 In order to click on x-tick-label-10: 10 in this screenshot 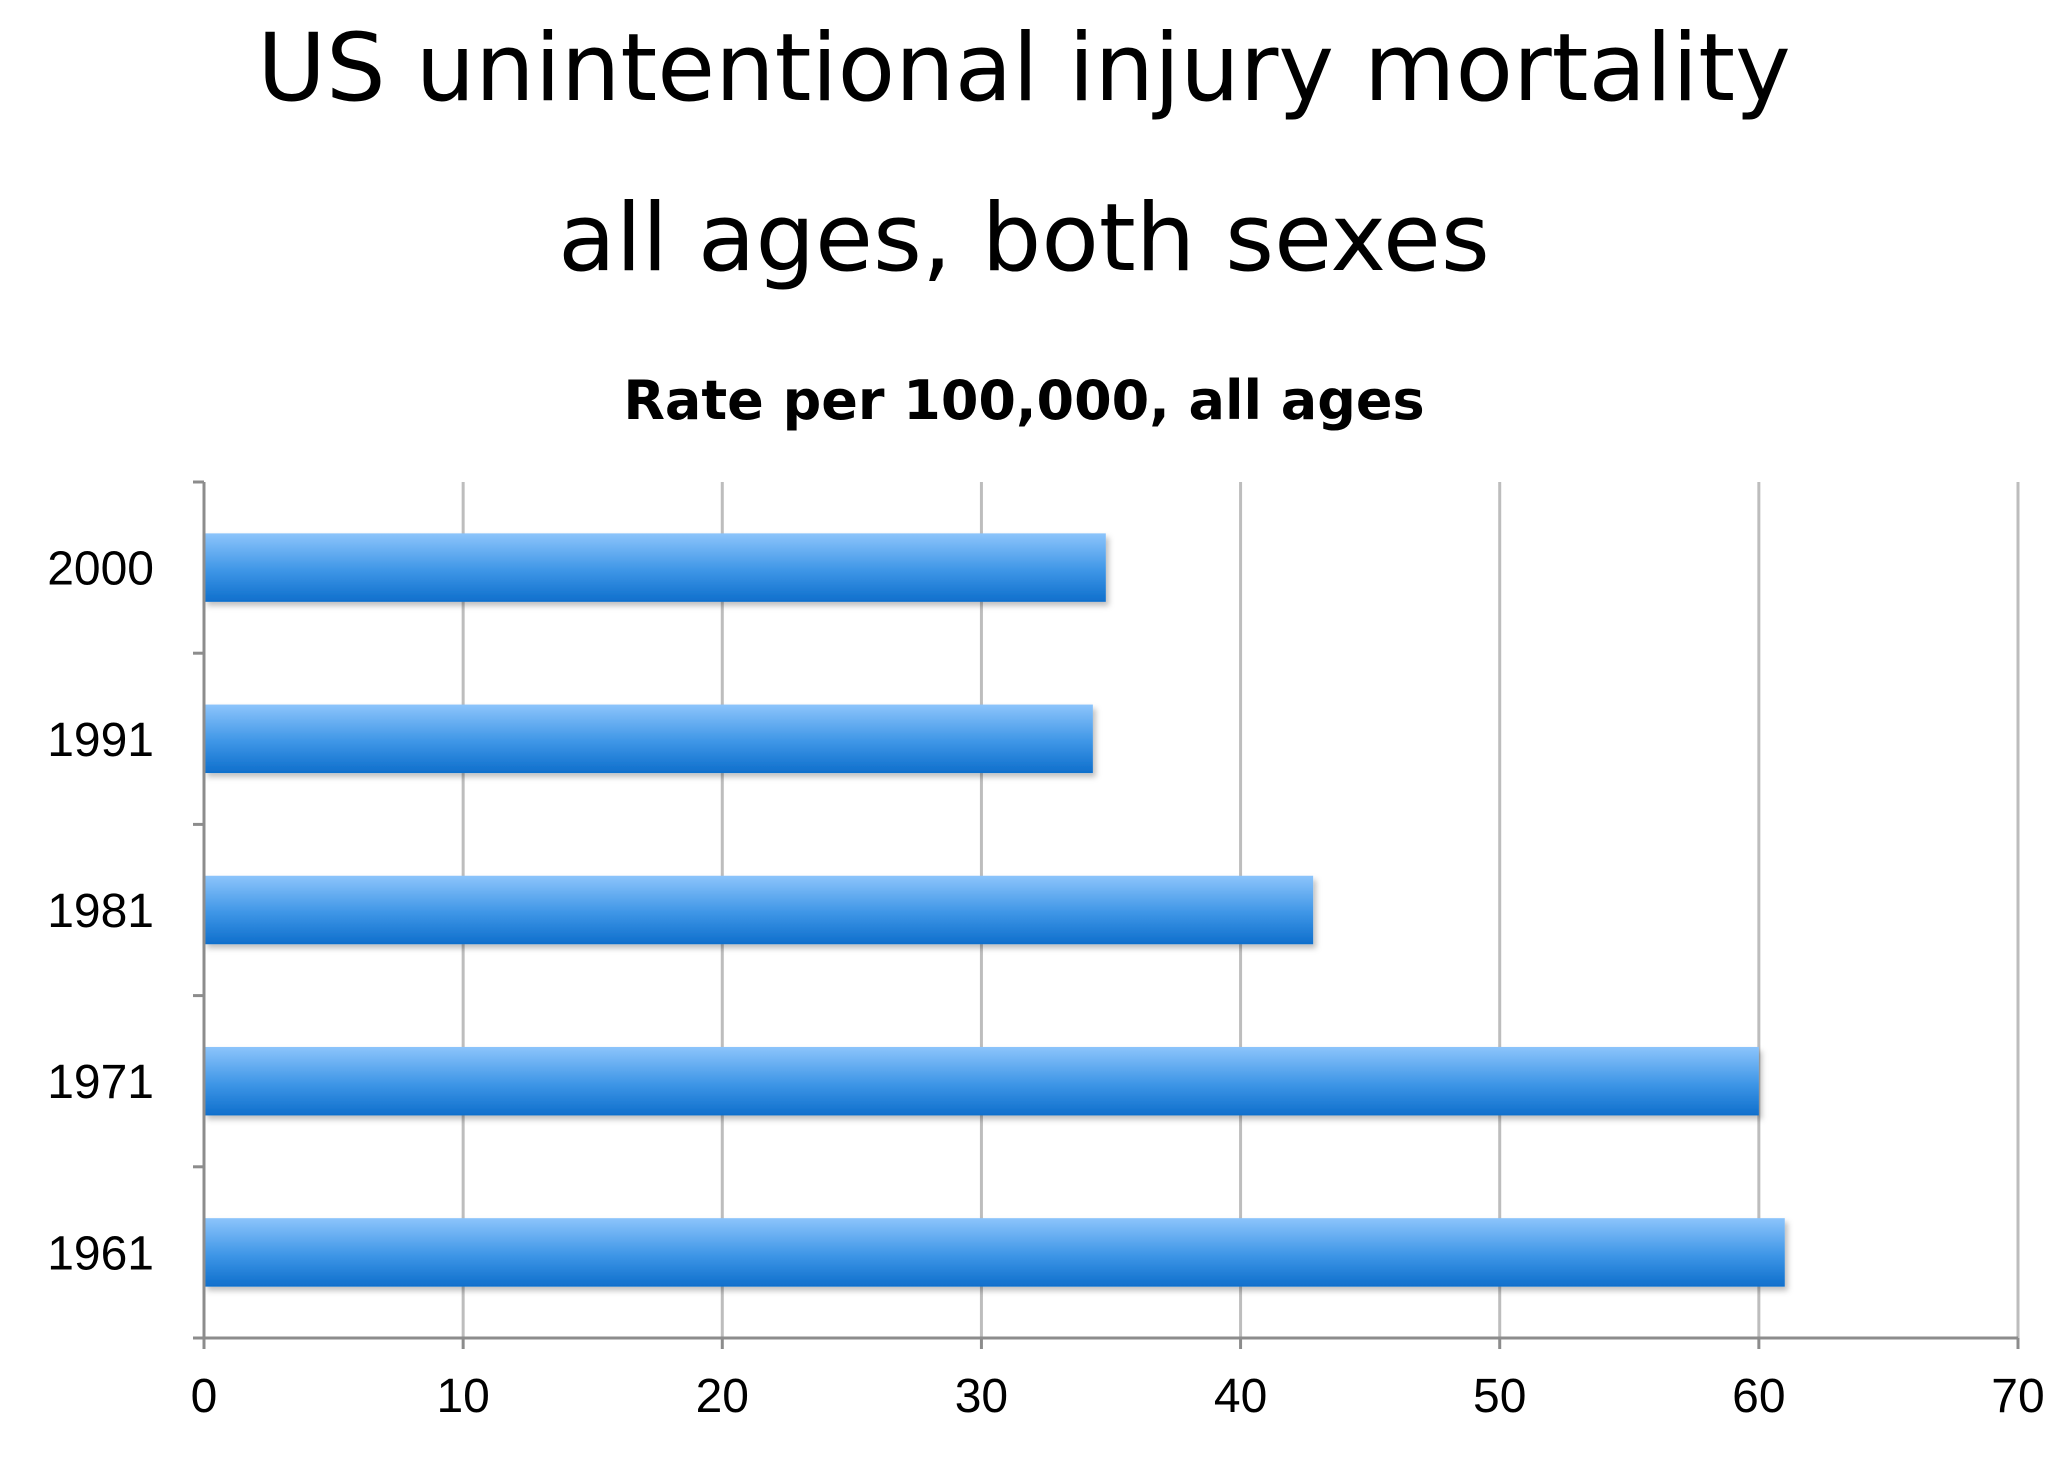, I will do `click(462, 1396)`.